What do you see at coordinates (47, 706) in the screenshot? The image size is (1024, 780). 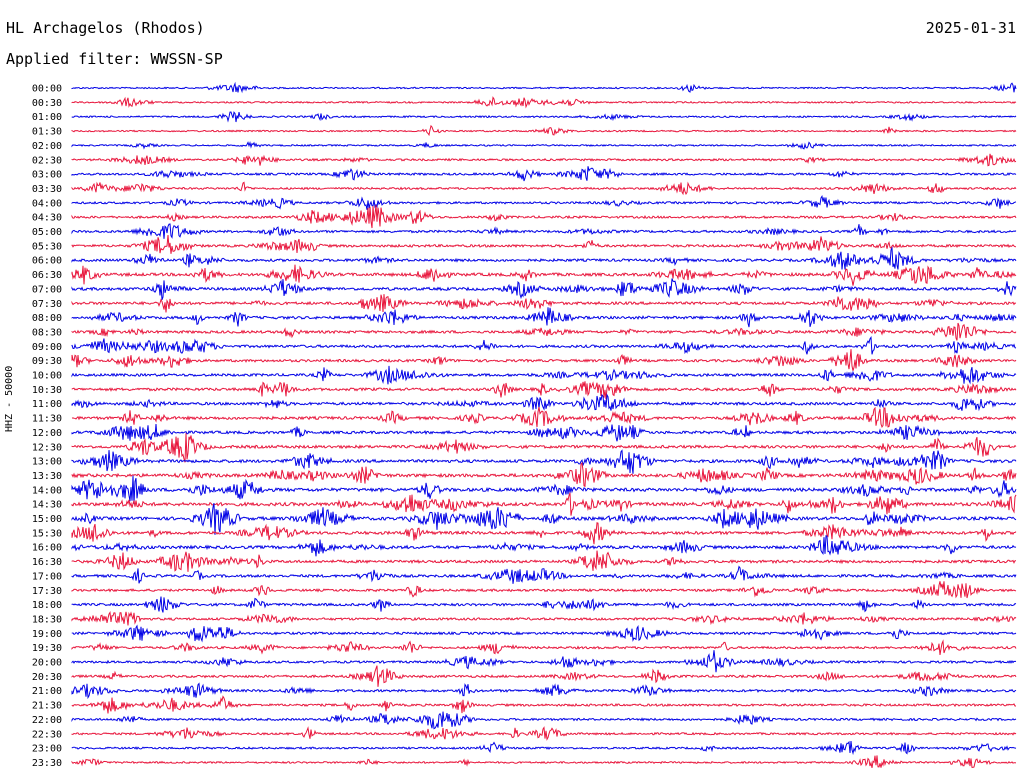 I see `row-time-label: 21:30` at bounding box center [47, 706].